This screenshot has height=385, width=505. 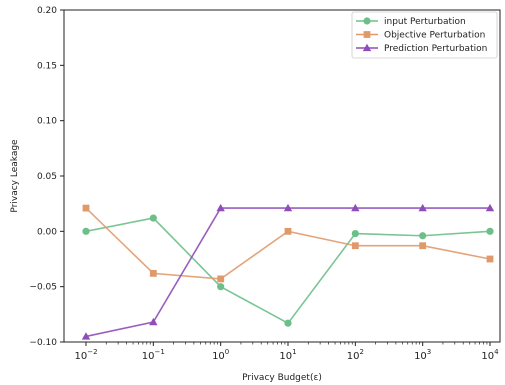 What do you see at coordinates (43, 343) in the screenshot?
I see `y-tick-label: −0.10` at bounding box center [43, 343].